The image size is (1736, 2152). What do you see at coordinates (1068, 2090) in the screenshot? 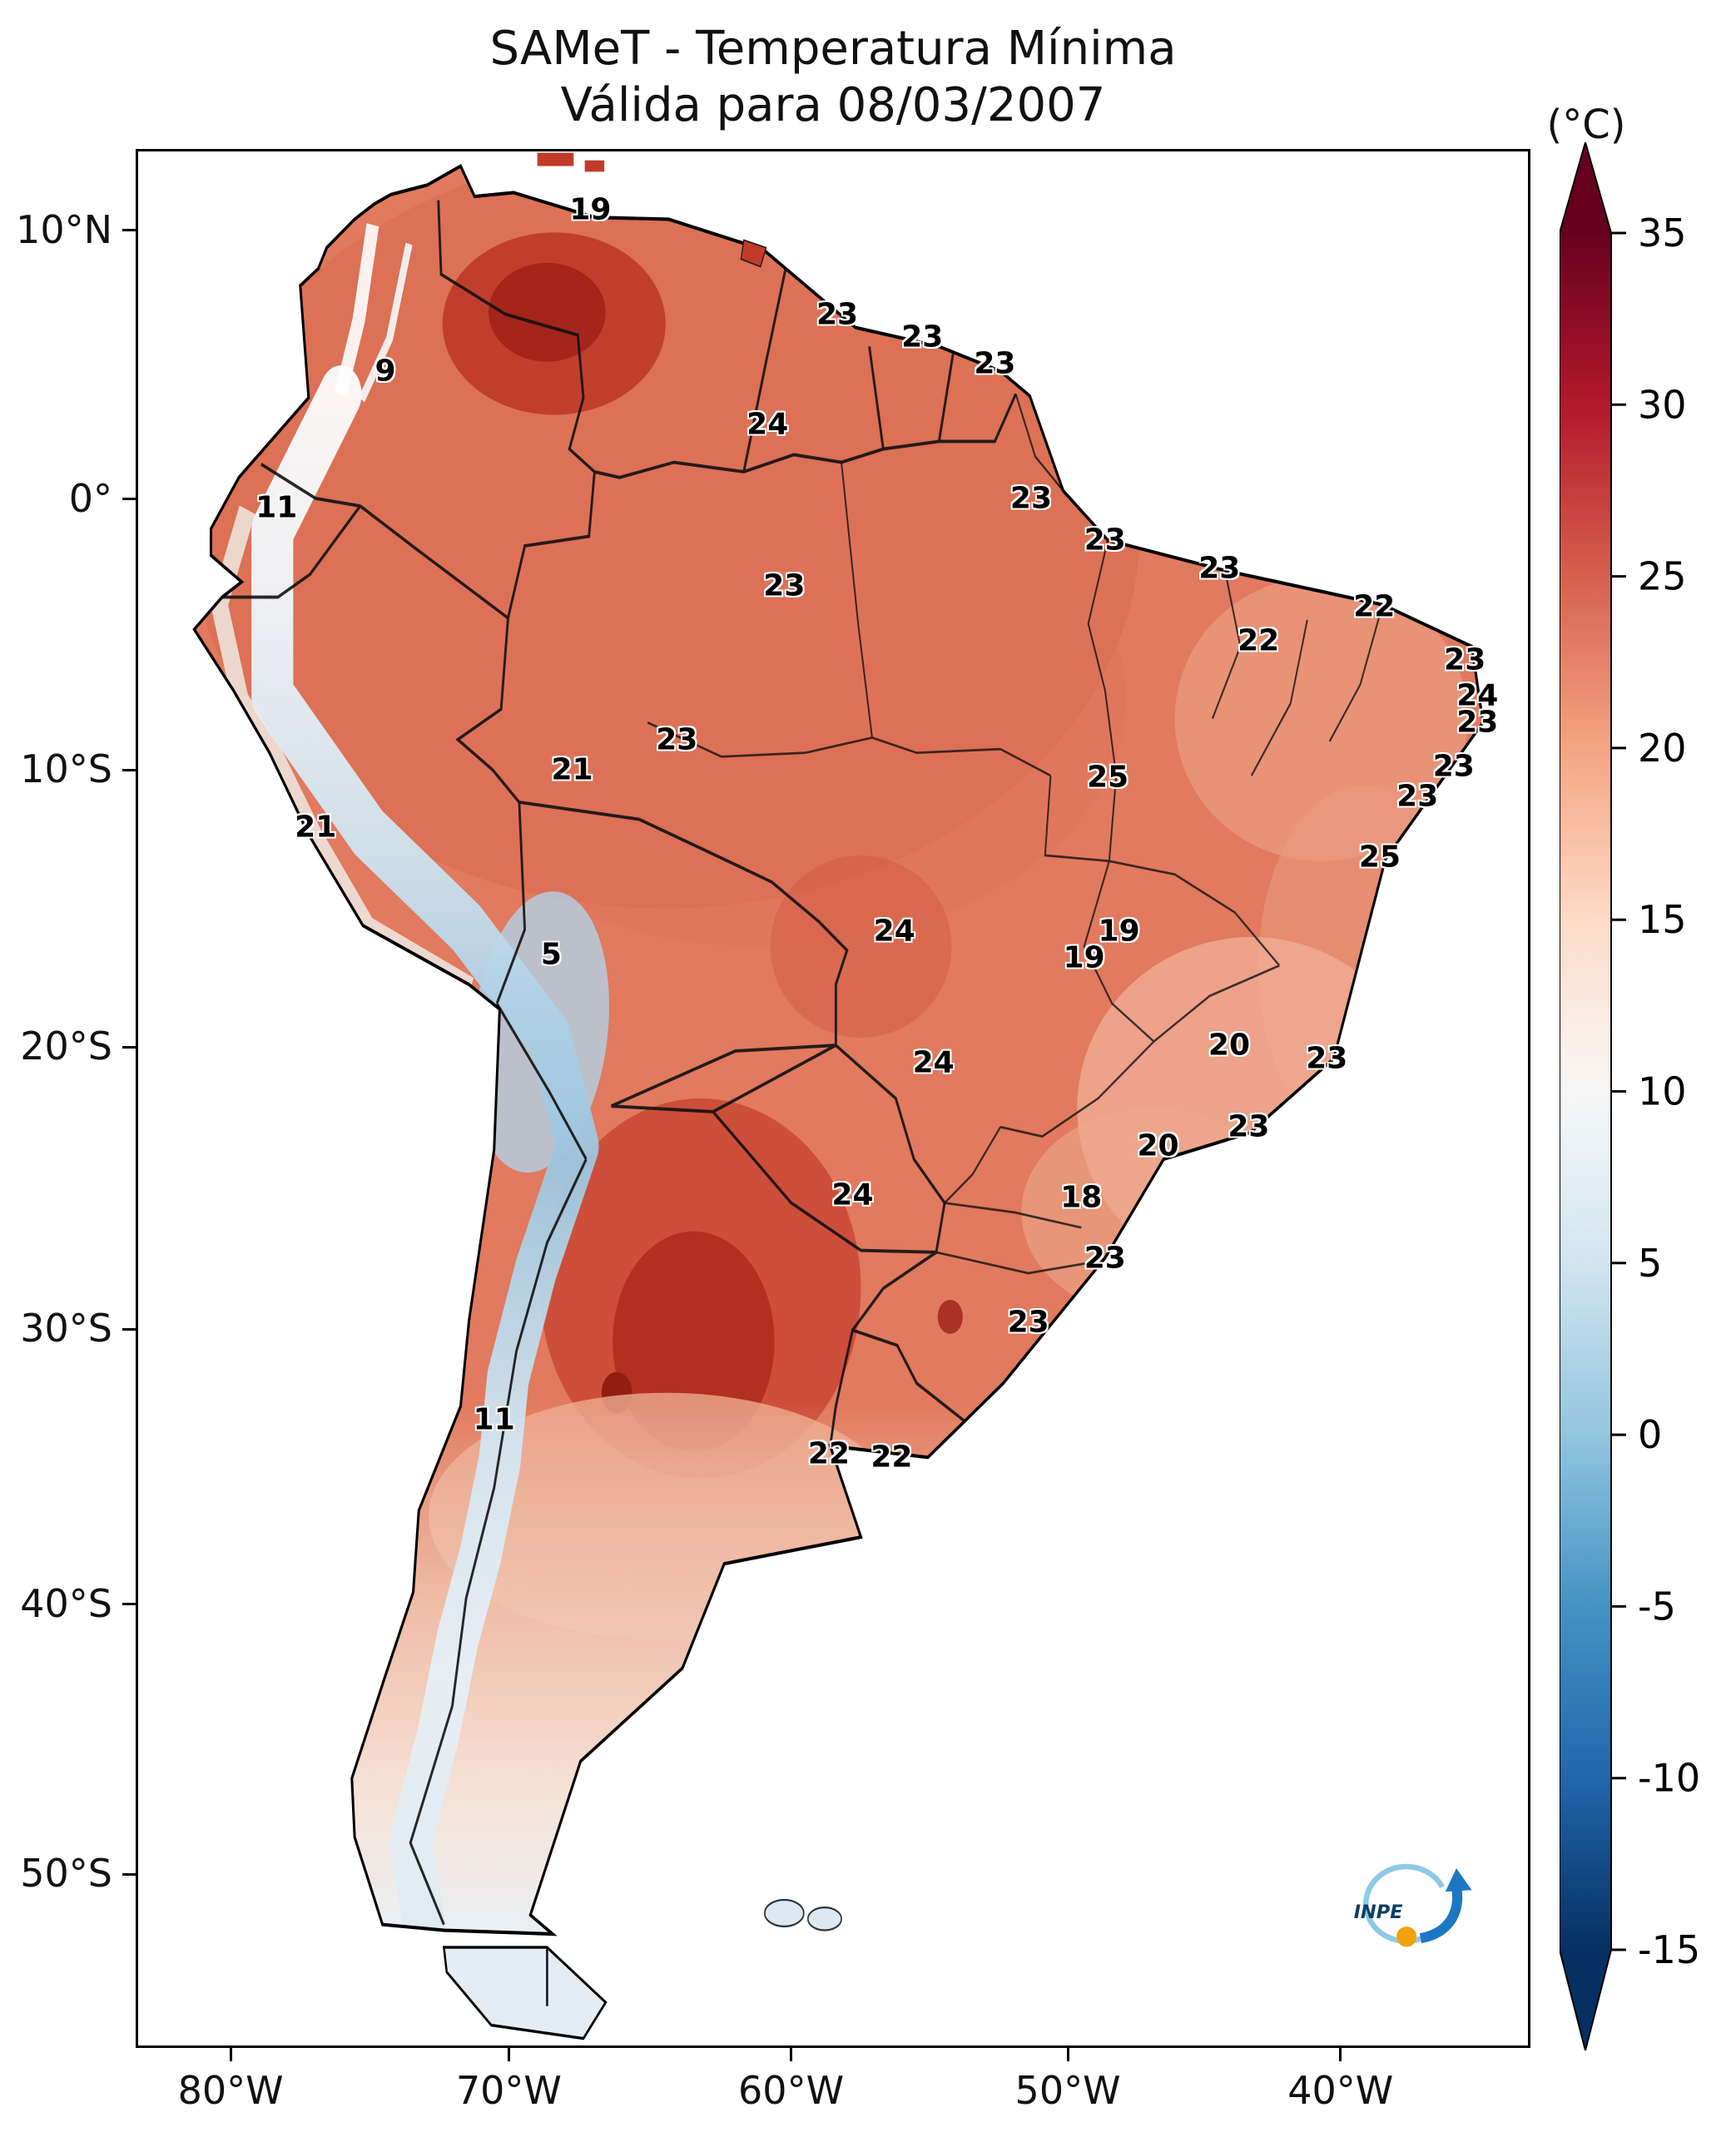
I see `x-tick-label: 50°W` at bounding box center [1068, 2090].